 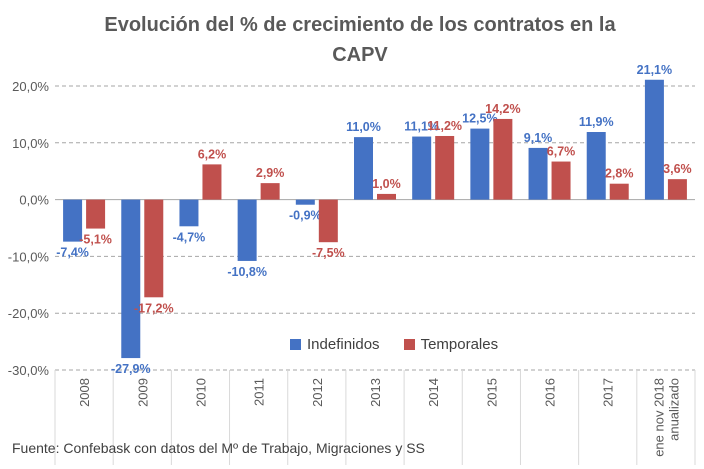 I want to click on x-tick-label: 2013, so click(x=375, y=392).